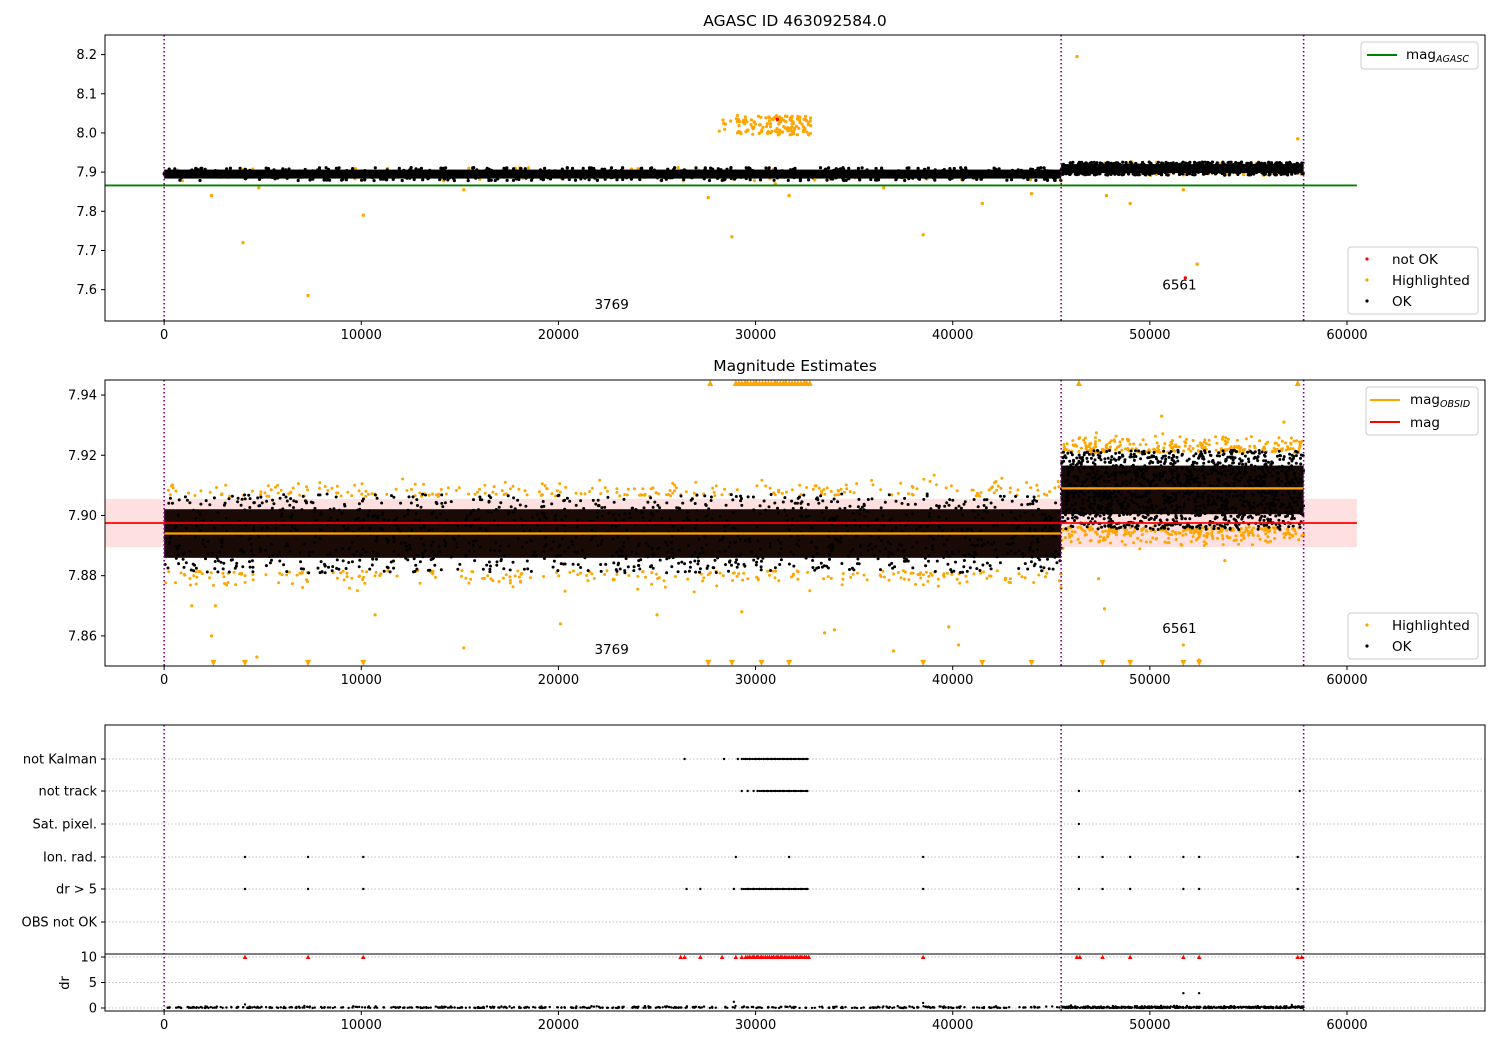 Image resolution: width=1500 pixels, height=1050 pixels. Describe the element at coordinates (1367, 301) in the screenshot. I see `legend-ok-marker` at that location.